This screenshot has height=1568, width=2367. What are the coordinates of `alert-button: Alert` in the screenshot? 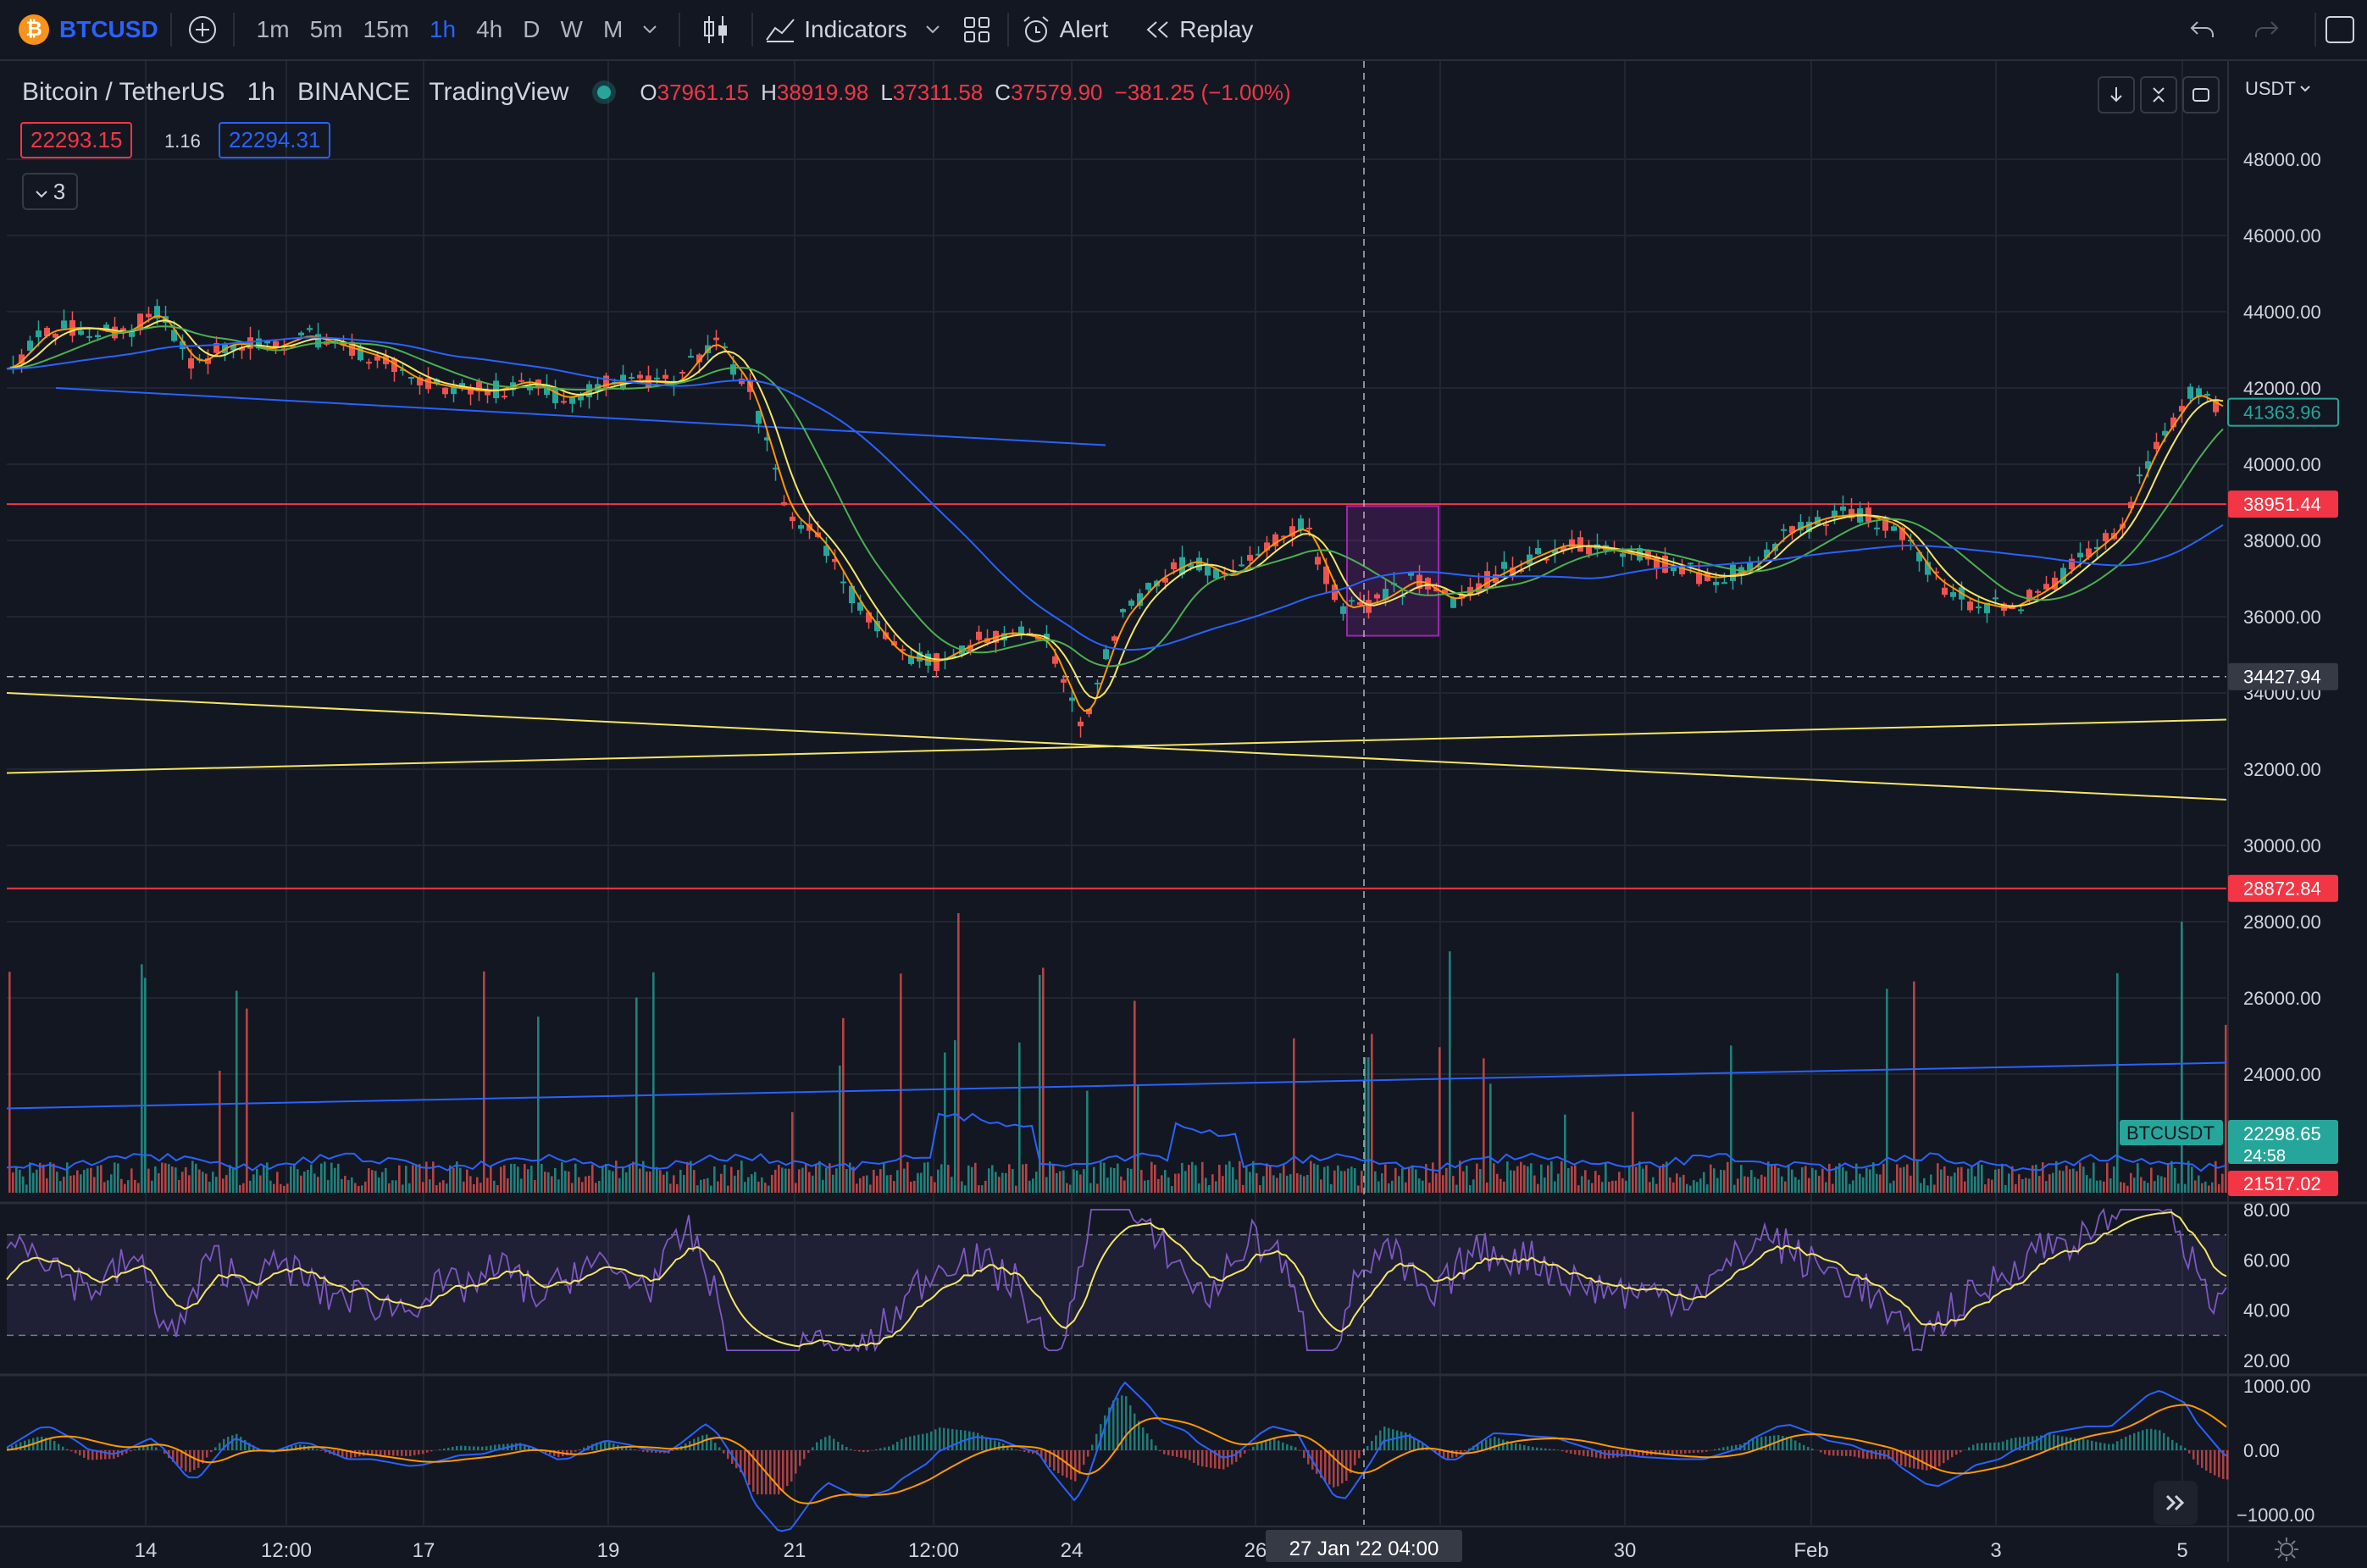 It's located at (1065, 29).